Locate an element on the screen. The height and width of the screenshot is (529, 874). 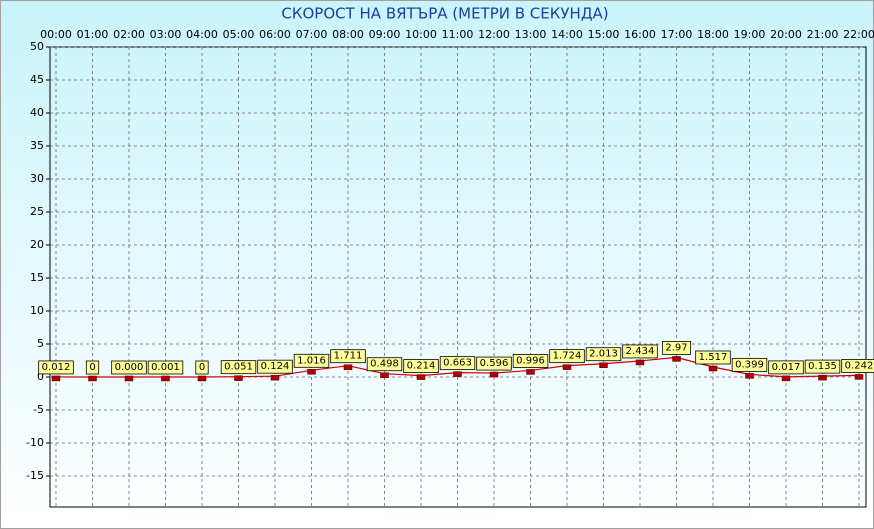
data-label: 1.517 is located at coordinates (713, 357).